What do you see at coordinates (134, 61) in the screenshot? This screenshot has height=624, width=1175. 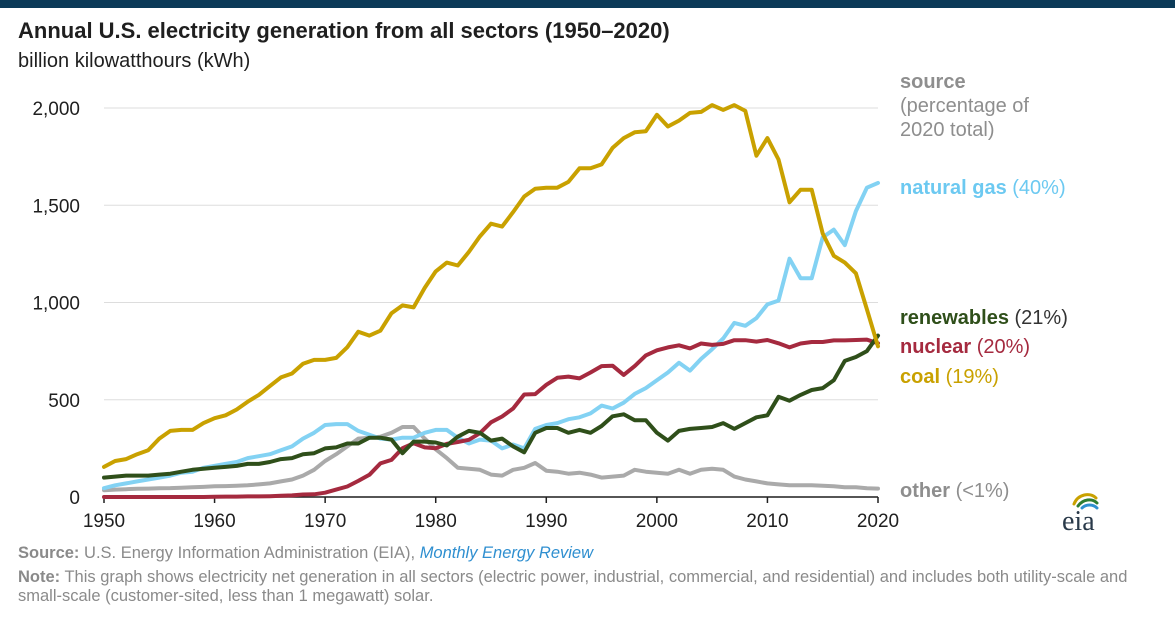 I see `chart-subtitle: billion kilowatthours (kWh)` at bounding box center [134, 61].